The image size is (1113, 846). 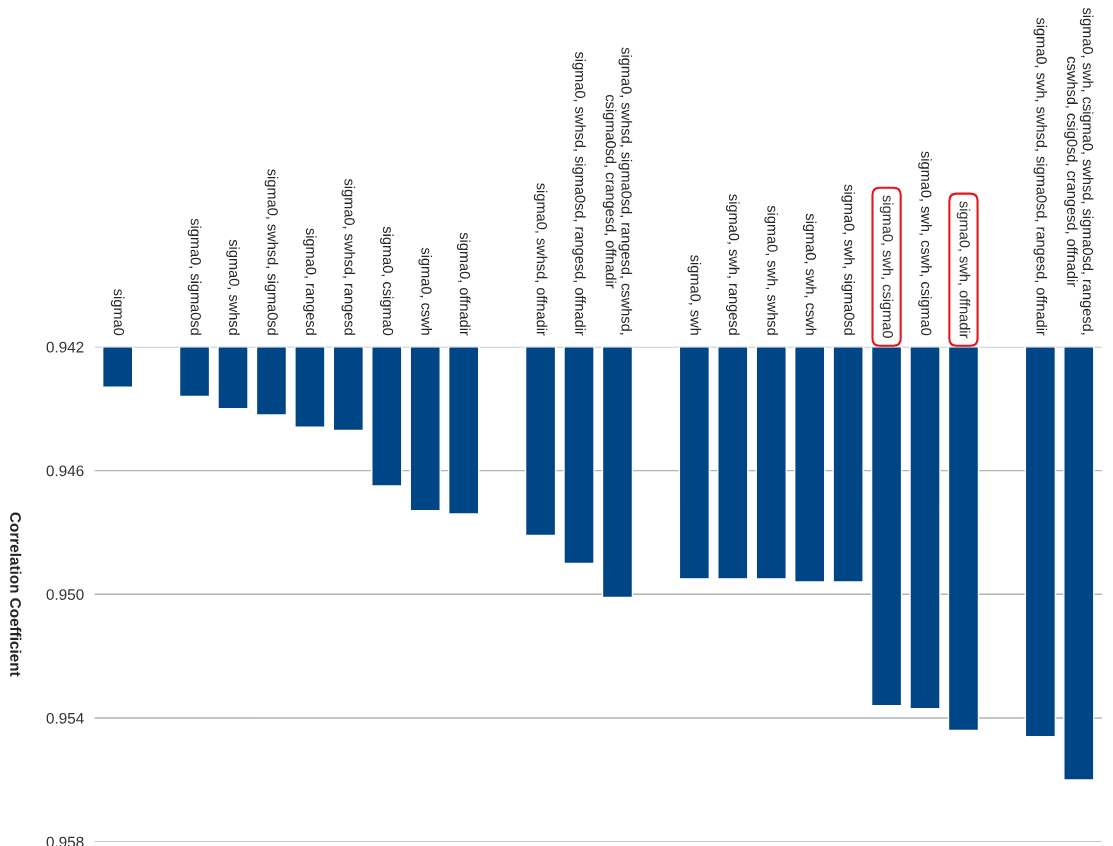 What do you see at coordinates (271, 252) in the screenshot?
I see `x-tick-label: sigma0, swhsd, sigma0sd` at bounding box center [271, 252].